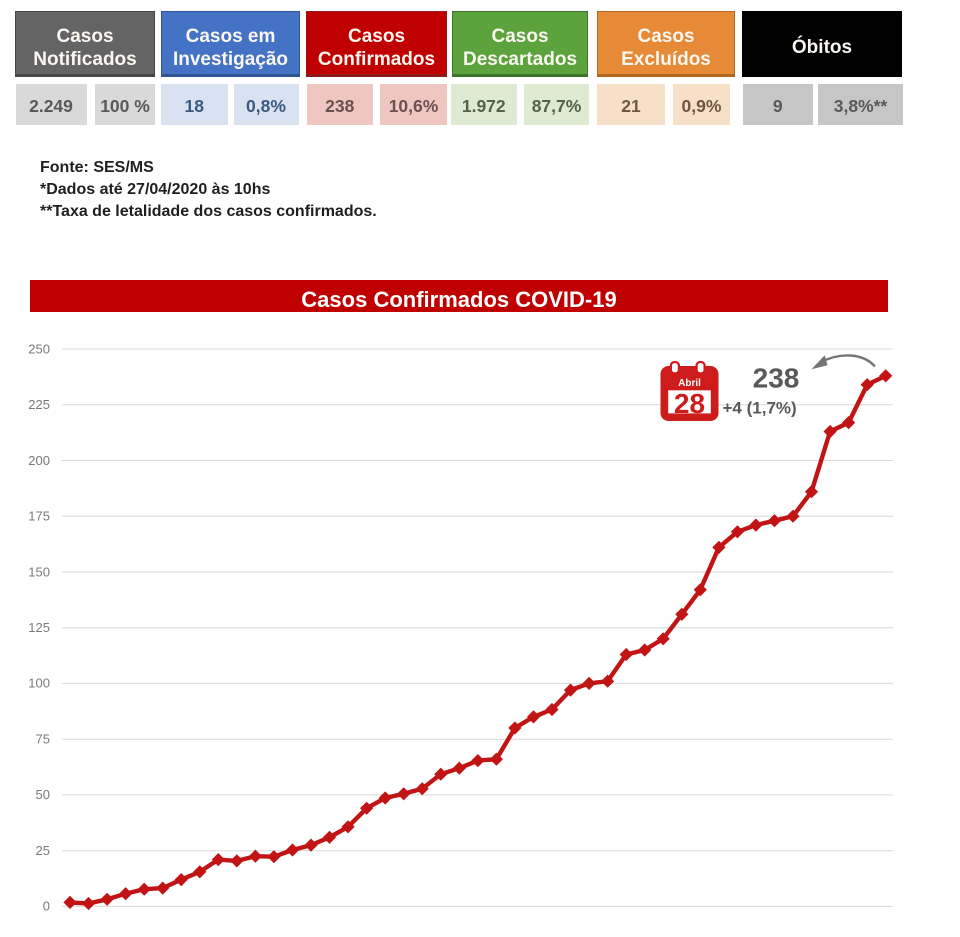 The width and height of the screenshot is (960, 937). What do you see at coordinates (39, 348) in the screenshot?
I see `svg-text: 250` at bounding box center [39, 348].